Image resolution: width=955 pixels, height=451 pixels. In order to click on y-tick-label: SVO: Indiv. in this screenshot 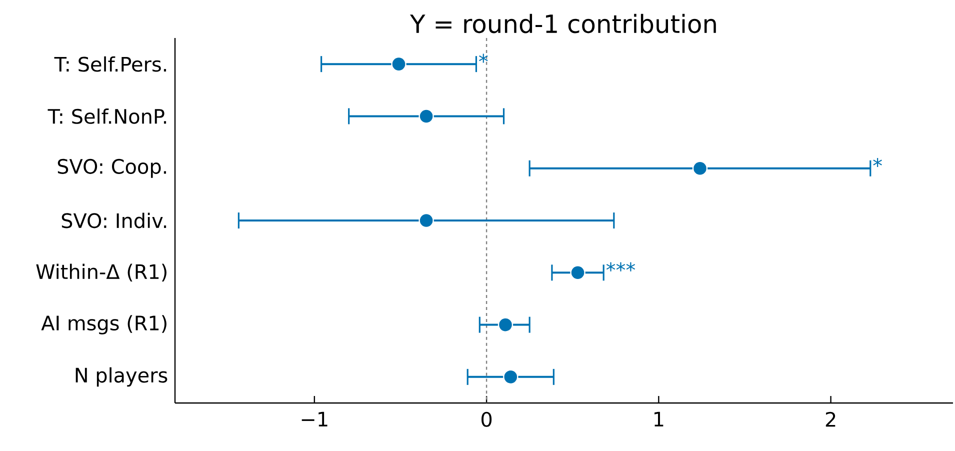, I will do `click(114, 220)`.